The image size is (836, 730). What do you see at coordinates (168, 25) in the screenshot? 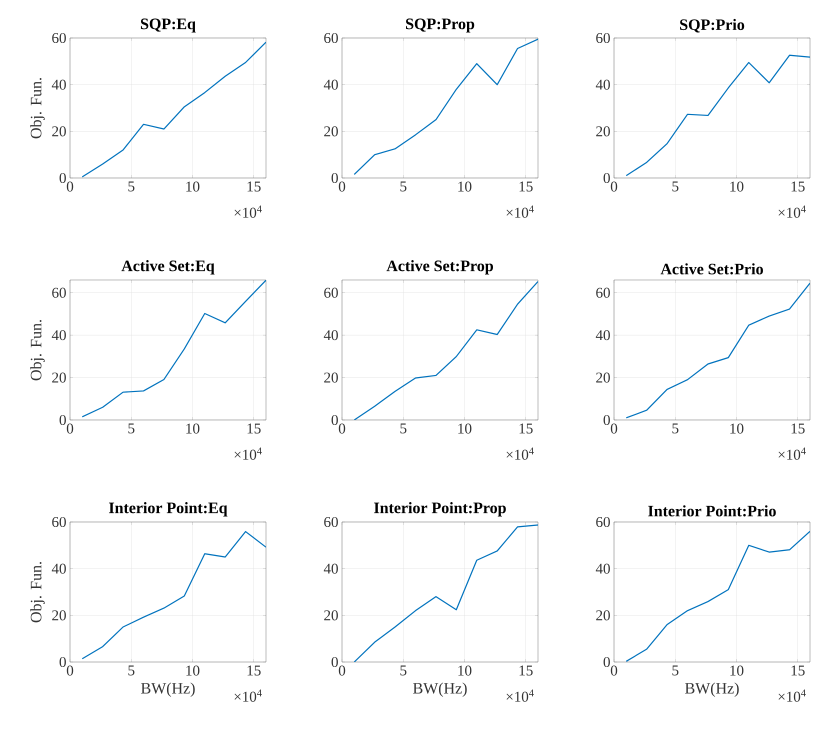
I see `chart-title: SQP:Eq` at bounding box center [168, 25].